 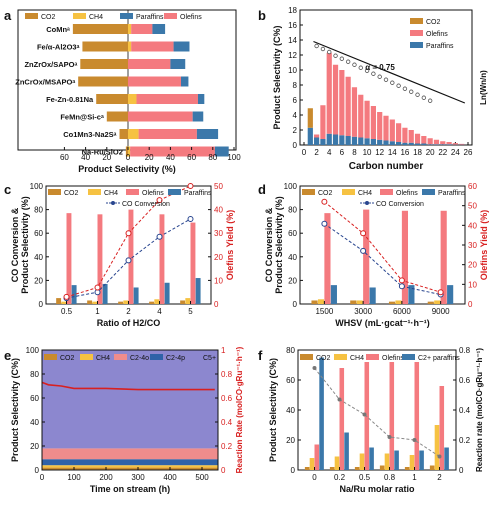 What do you see at coordinates (304, 152) in the screenshot?
I see `panel-b-xtick-label-0: 0` at bounding box center [304, 152].